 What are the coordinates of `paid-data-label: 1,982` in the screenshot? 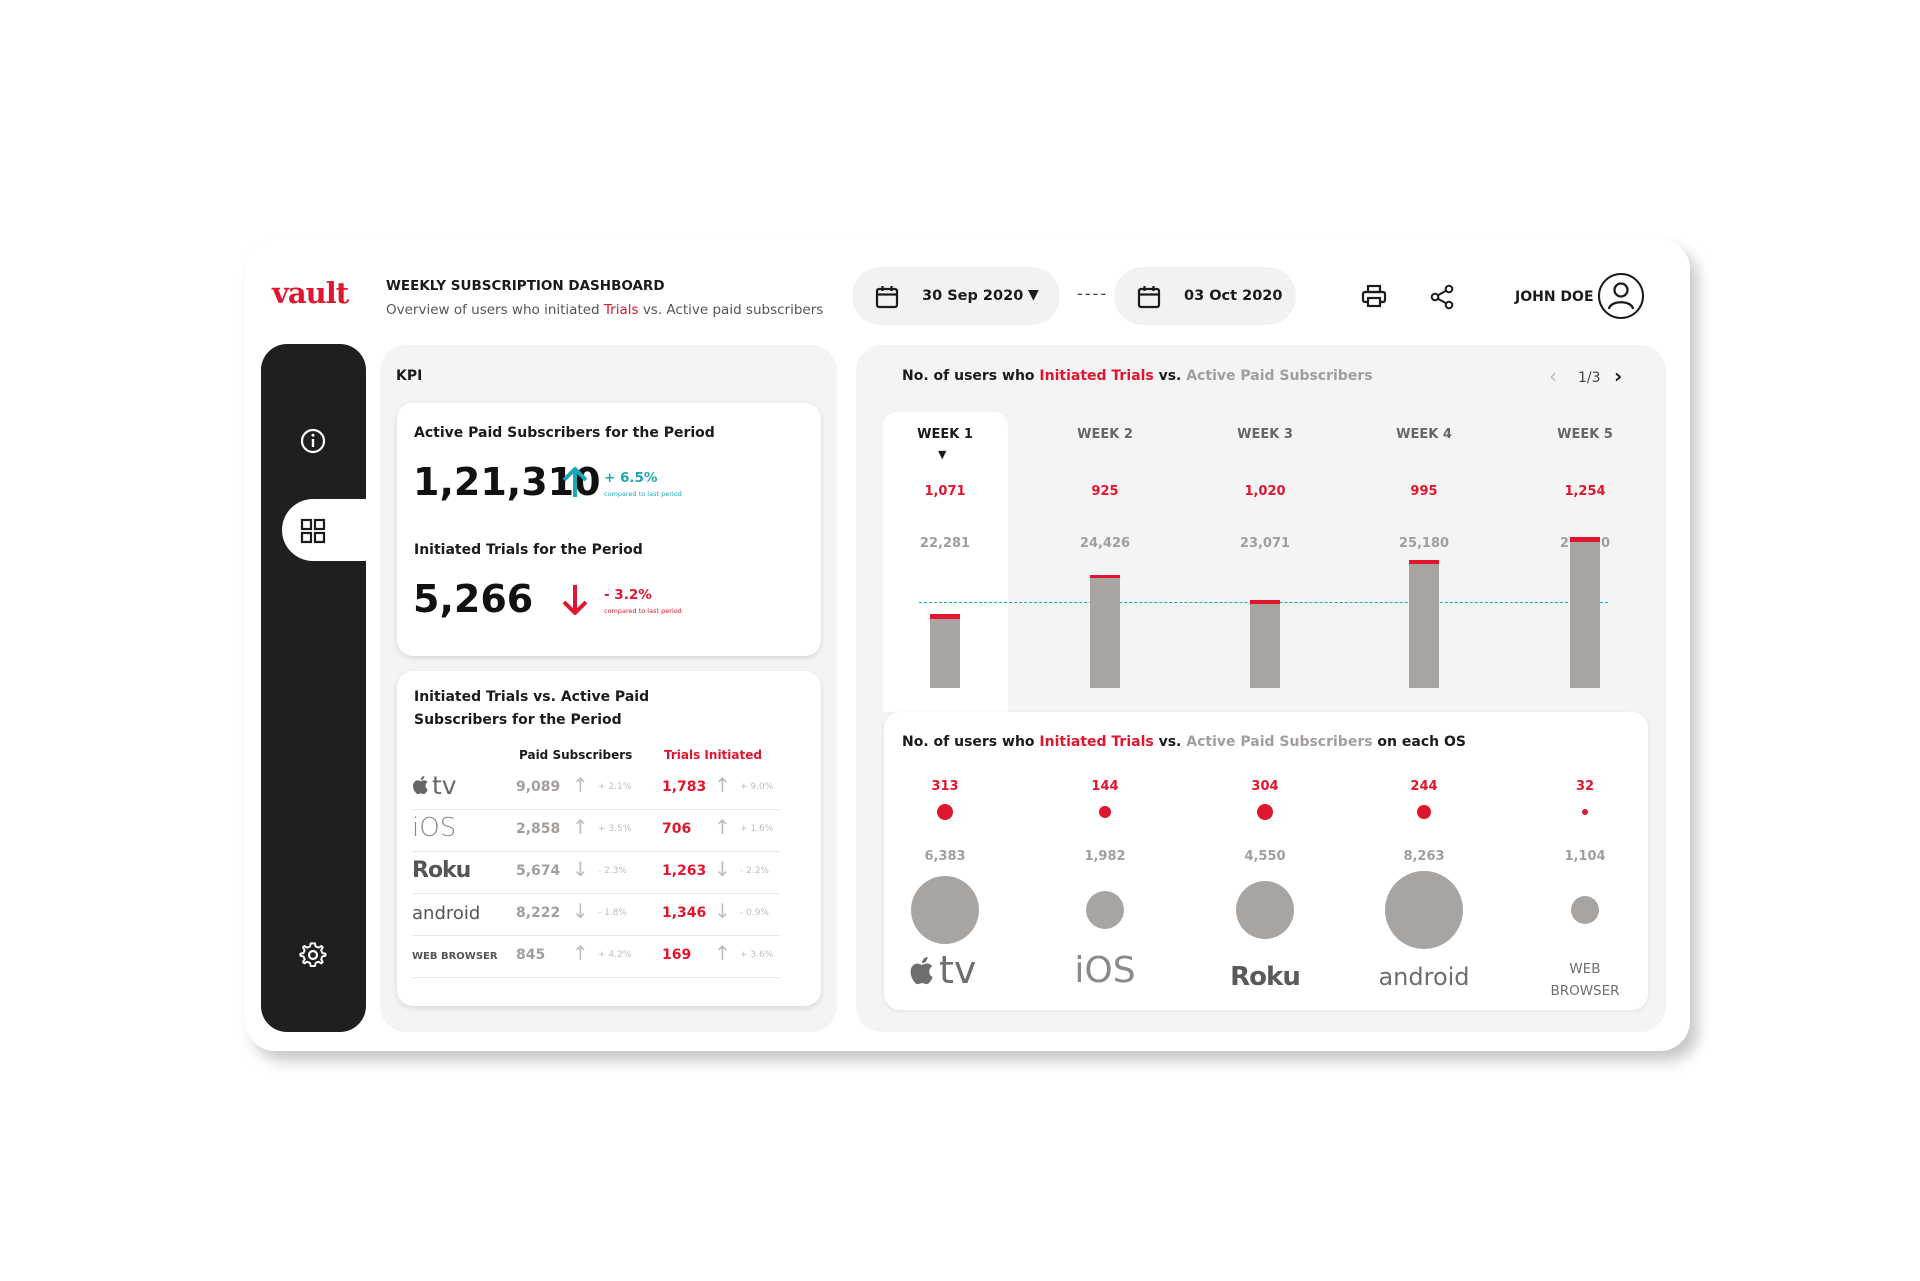 It's located at (1105, 856).